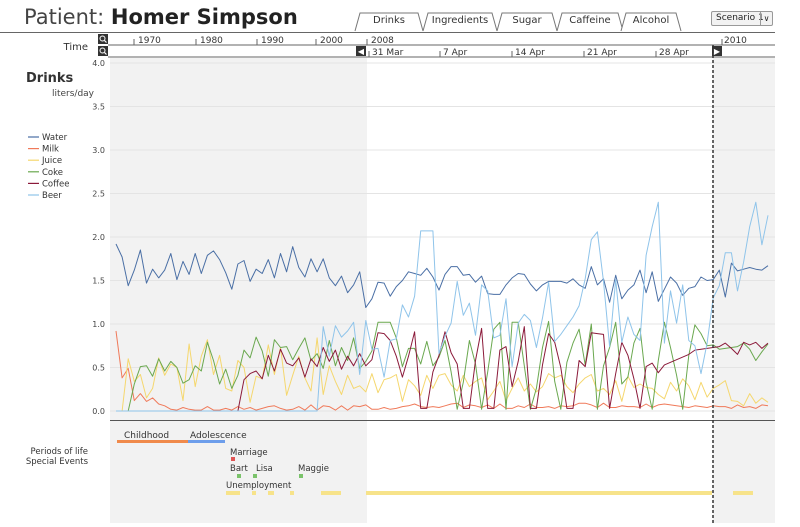 The image size is (800, 527). I want to click on scroll-left-button, so click(361, 51).